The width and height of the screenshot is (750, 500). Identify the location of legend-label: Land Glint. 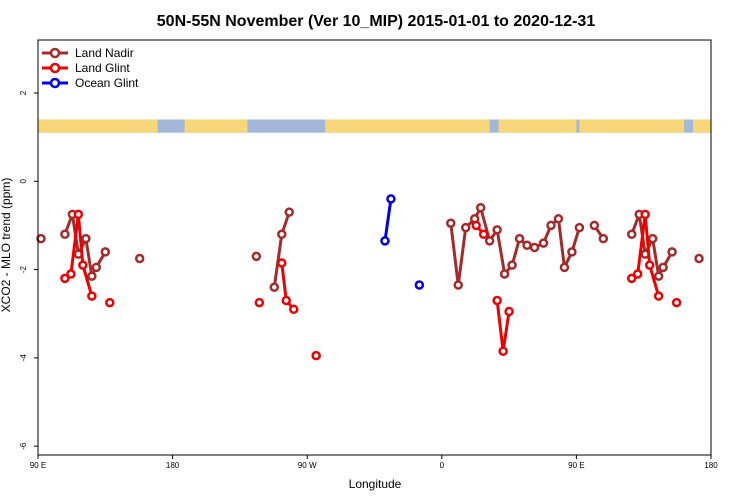
(102, 68).